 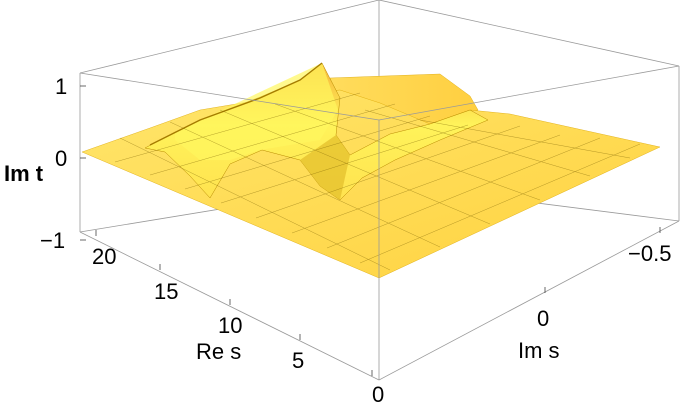 I want to click on z-tick-label: −1, so click(x=52, y=240).